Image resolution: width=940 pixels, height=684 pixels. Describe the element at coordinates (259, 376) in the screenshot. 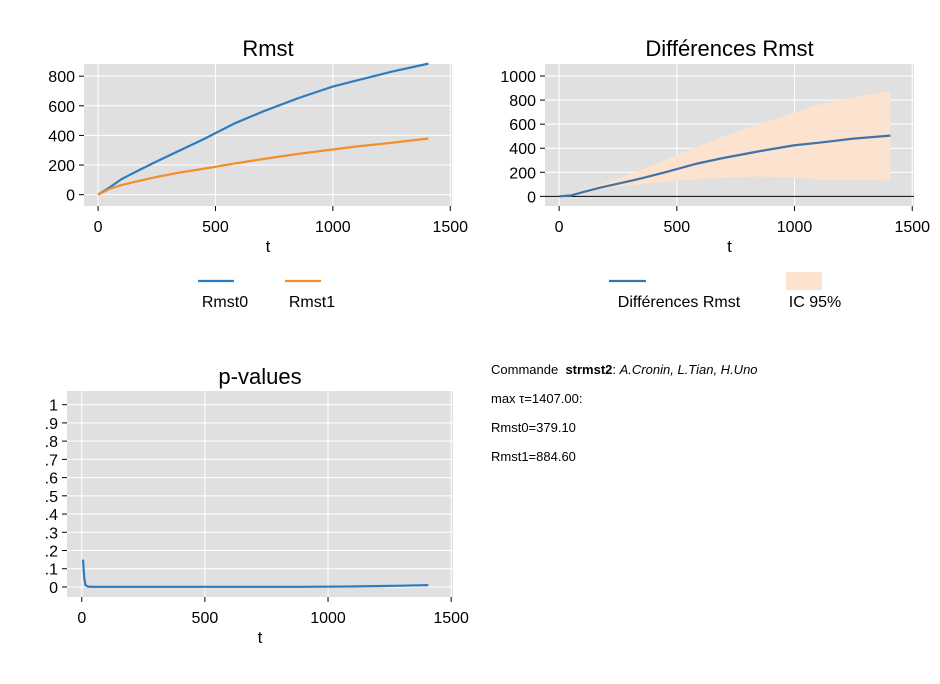

I see `chart-title: p-values` at that location.